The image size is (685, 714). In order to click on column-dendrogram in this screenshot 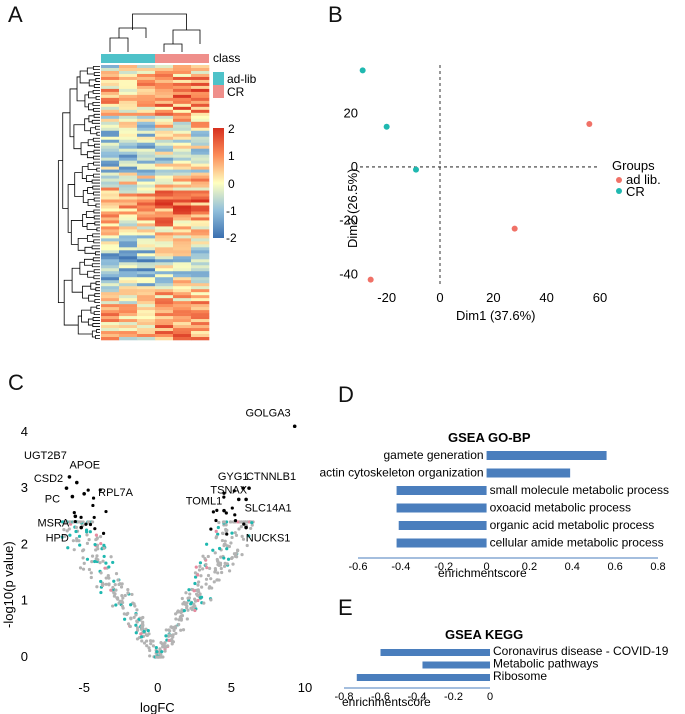, I will do `click(155, 32)`.